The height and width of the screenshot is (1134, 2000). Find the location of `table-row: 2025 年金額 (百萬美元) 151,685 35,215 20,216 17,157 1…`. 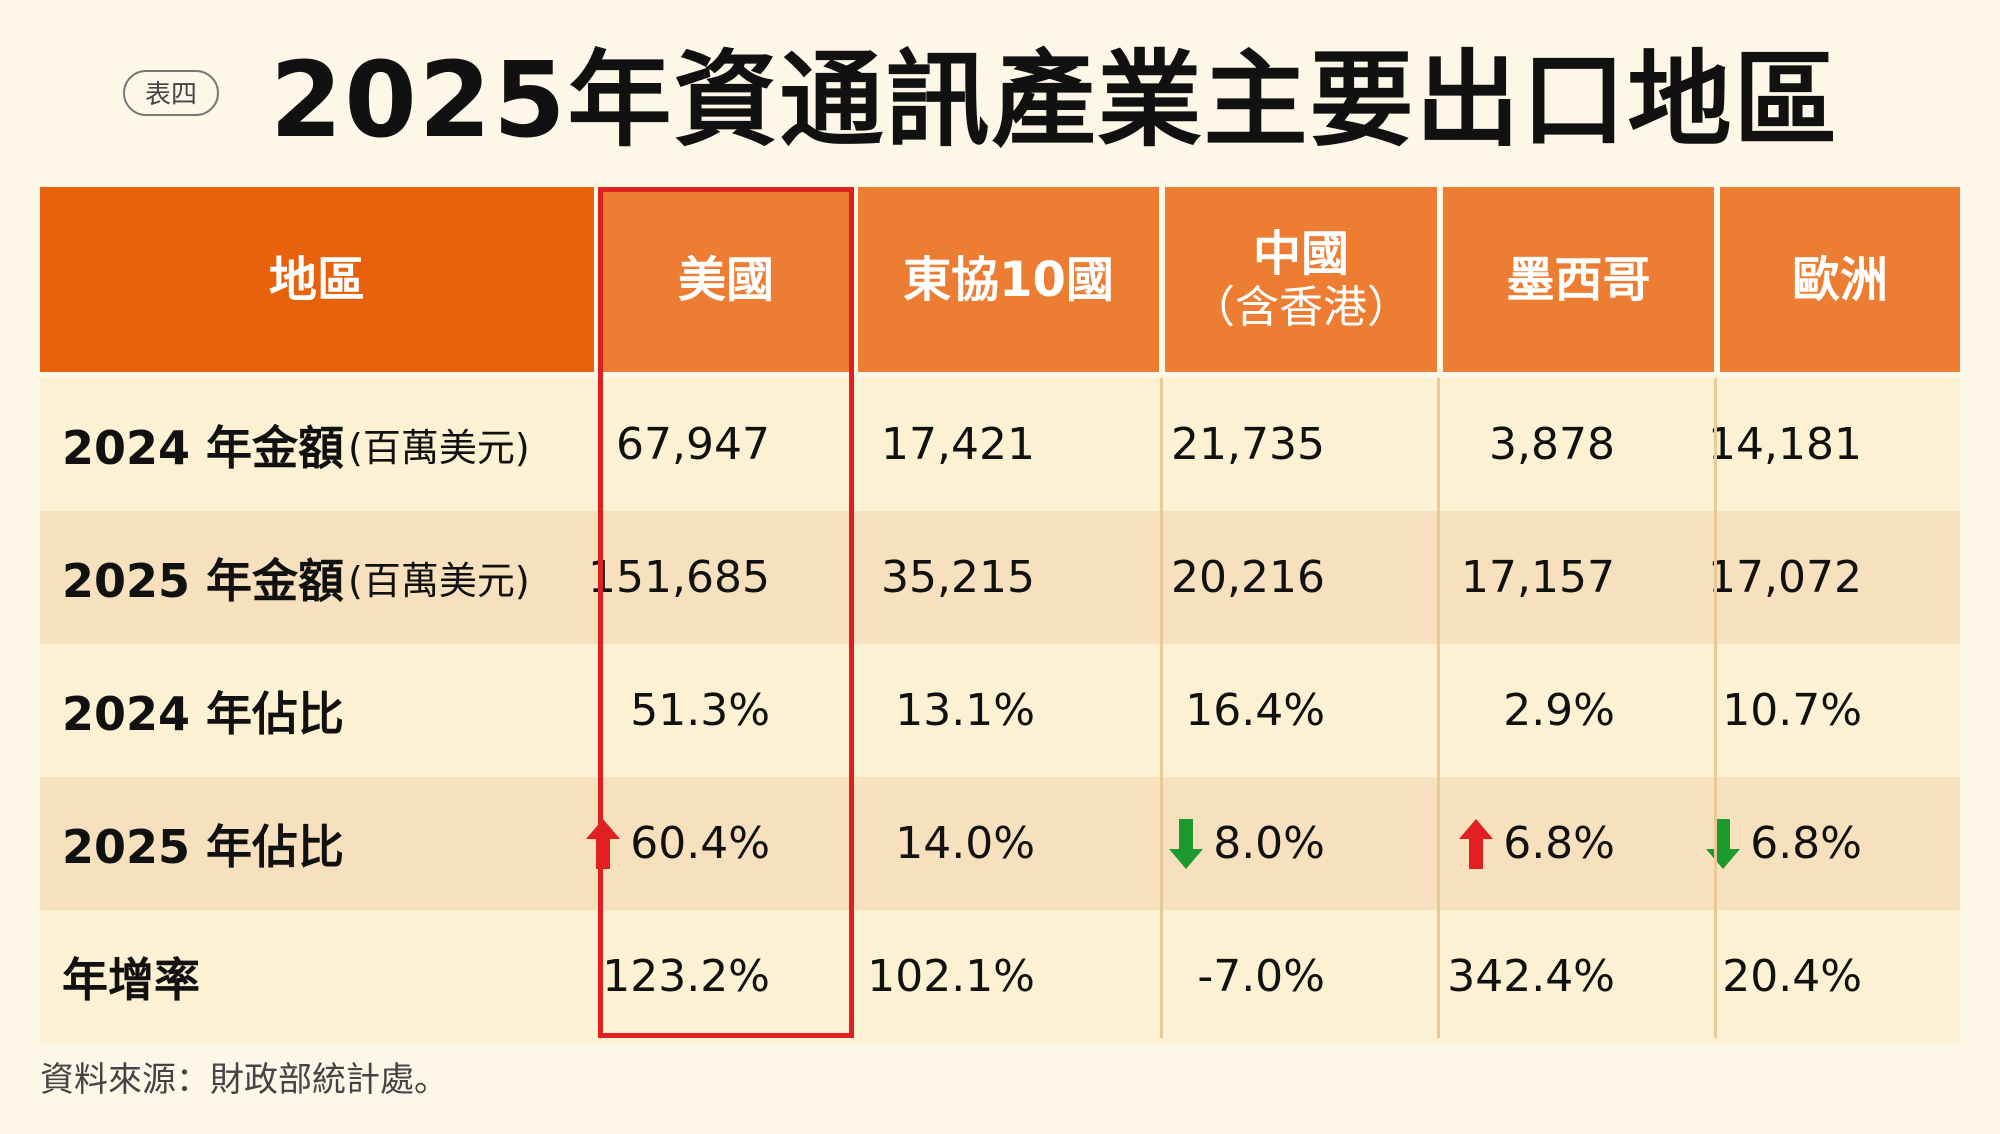

table-row: 2025 年金額 (百萬美元) 151,685 35,215 20,216 17,157 1… is located at coordinates (1000, 577).